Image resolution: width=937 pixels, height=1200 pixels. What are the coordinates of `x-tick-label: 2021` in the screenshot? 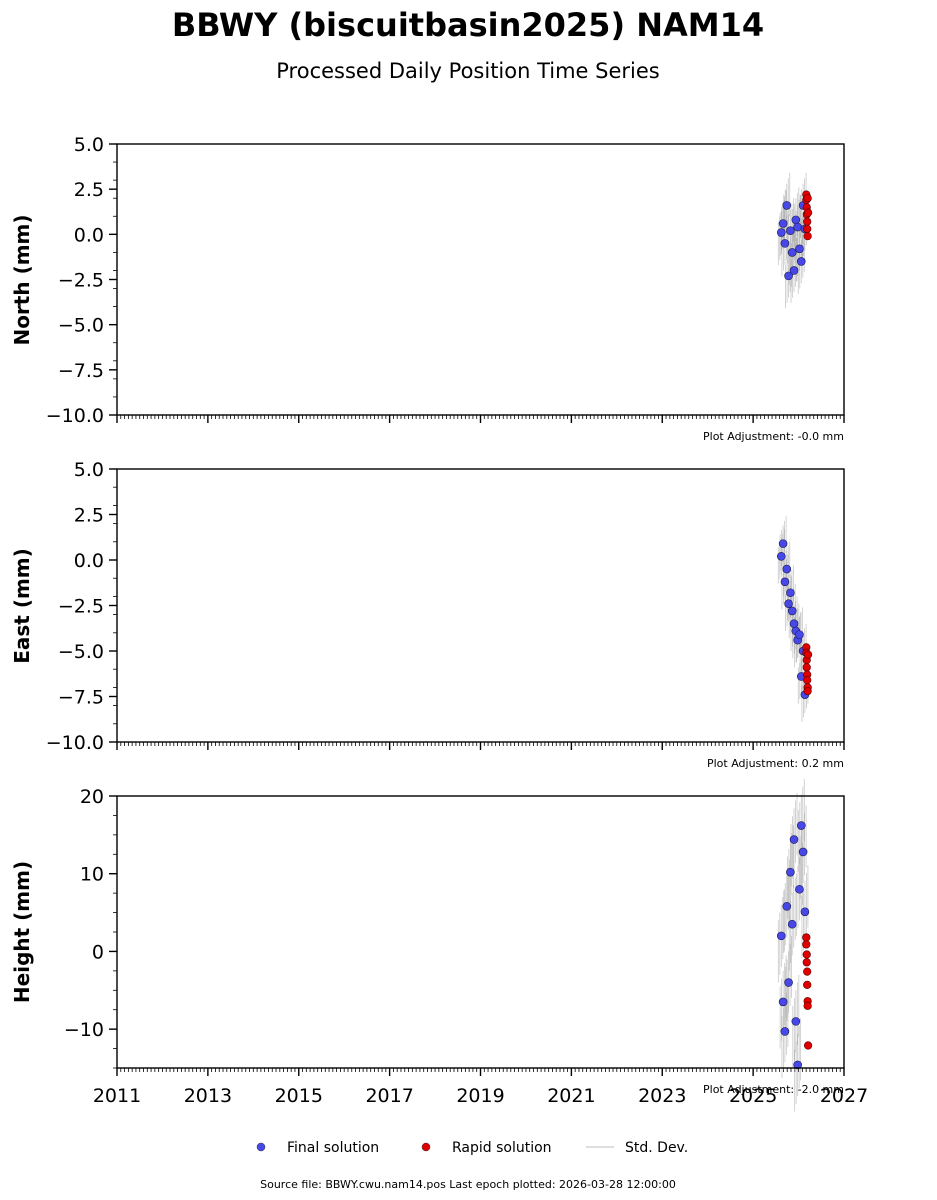 It's located at (571, 1096).